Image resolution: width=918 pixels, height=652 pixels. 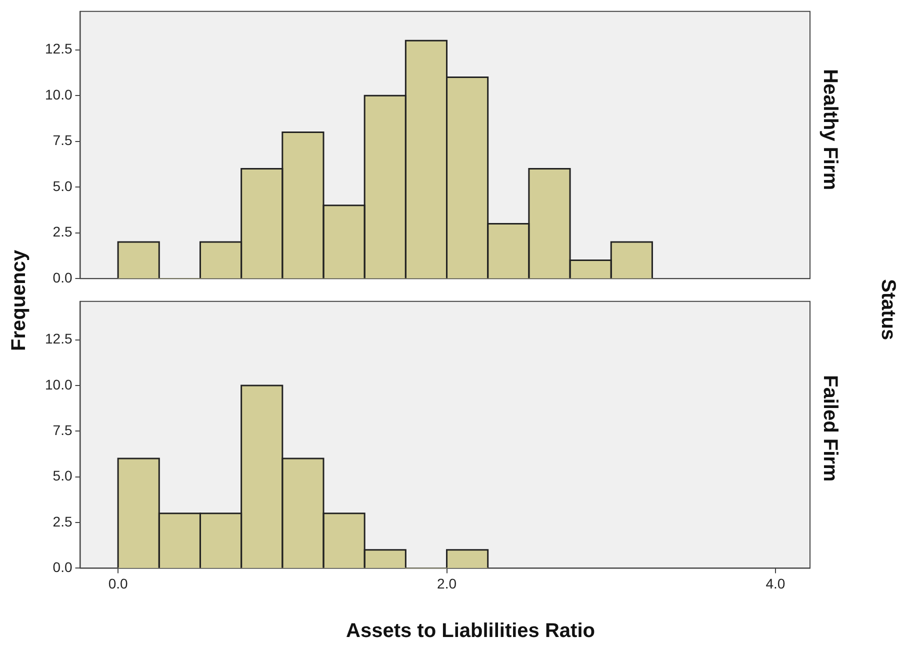 What do you see at coordinates (118, 583) in the screenshot?
I see `x-tick-label: 0.0` at bounding box center [118, 583].